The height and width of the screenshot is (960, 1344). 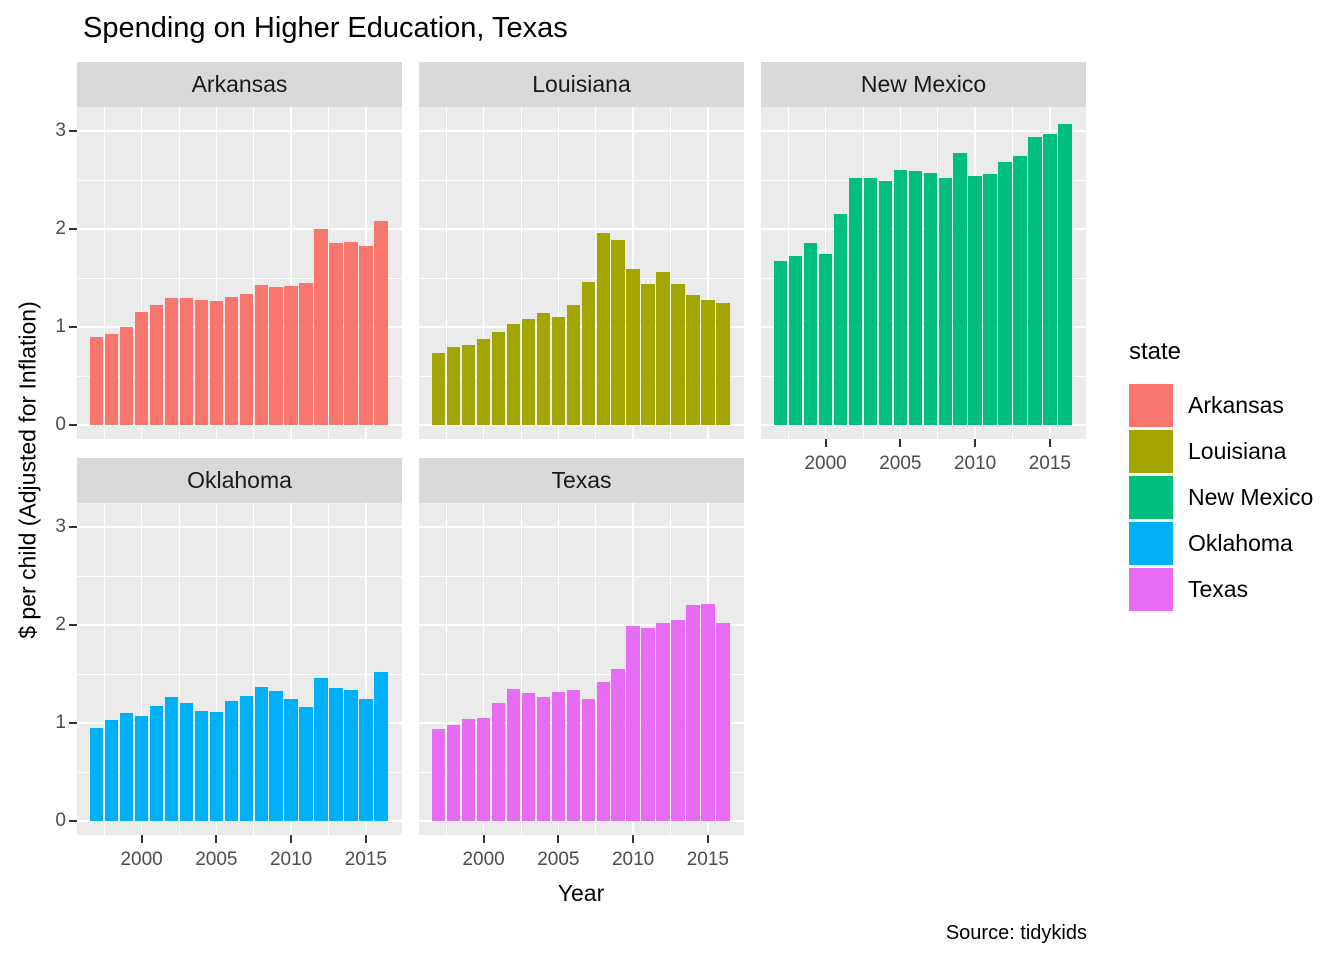 What do you see at coordinates (825, 463) in the screenshot?
I see `x-axis-tick-label: 2000` at bounding box center [825, 463].